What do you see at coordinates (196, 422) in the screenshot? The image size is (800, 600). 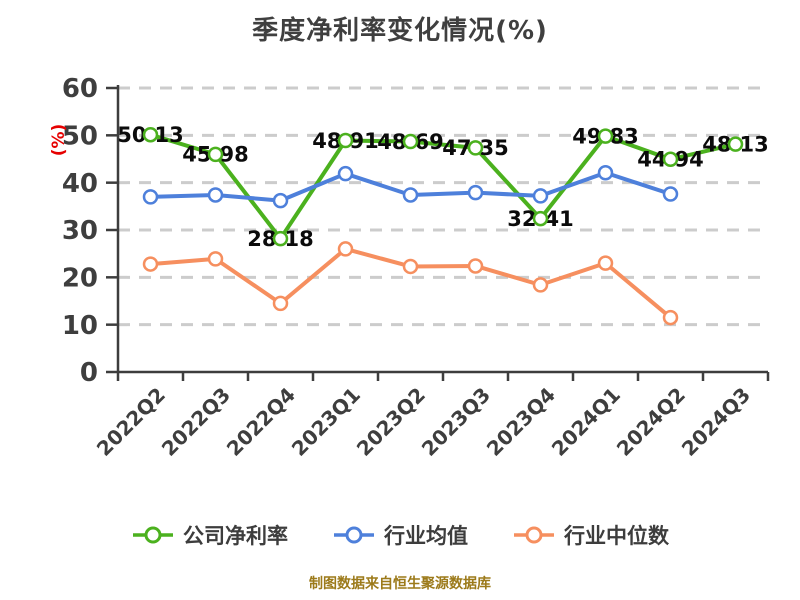 I see `x-tick-label: 2022Q3` at bounding box center [196, 422].